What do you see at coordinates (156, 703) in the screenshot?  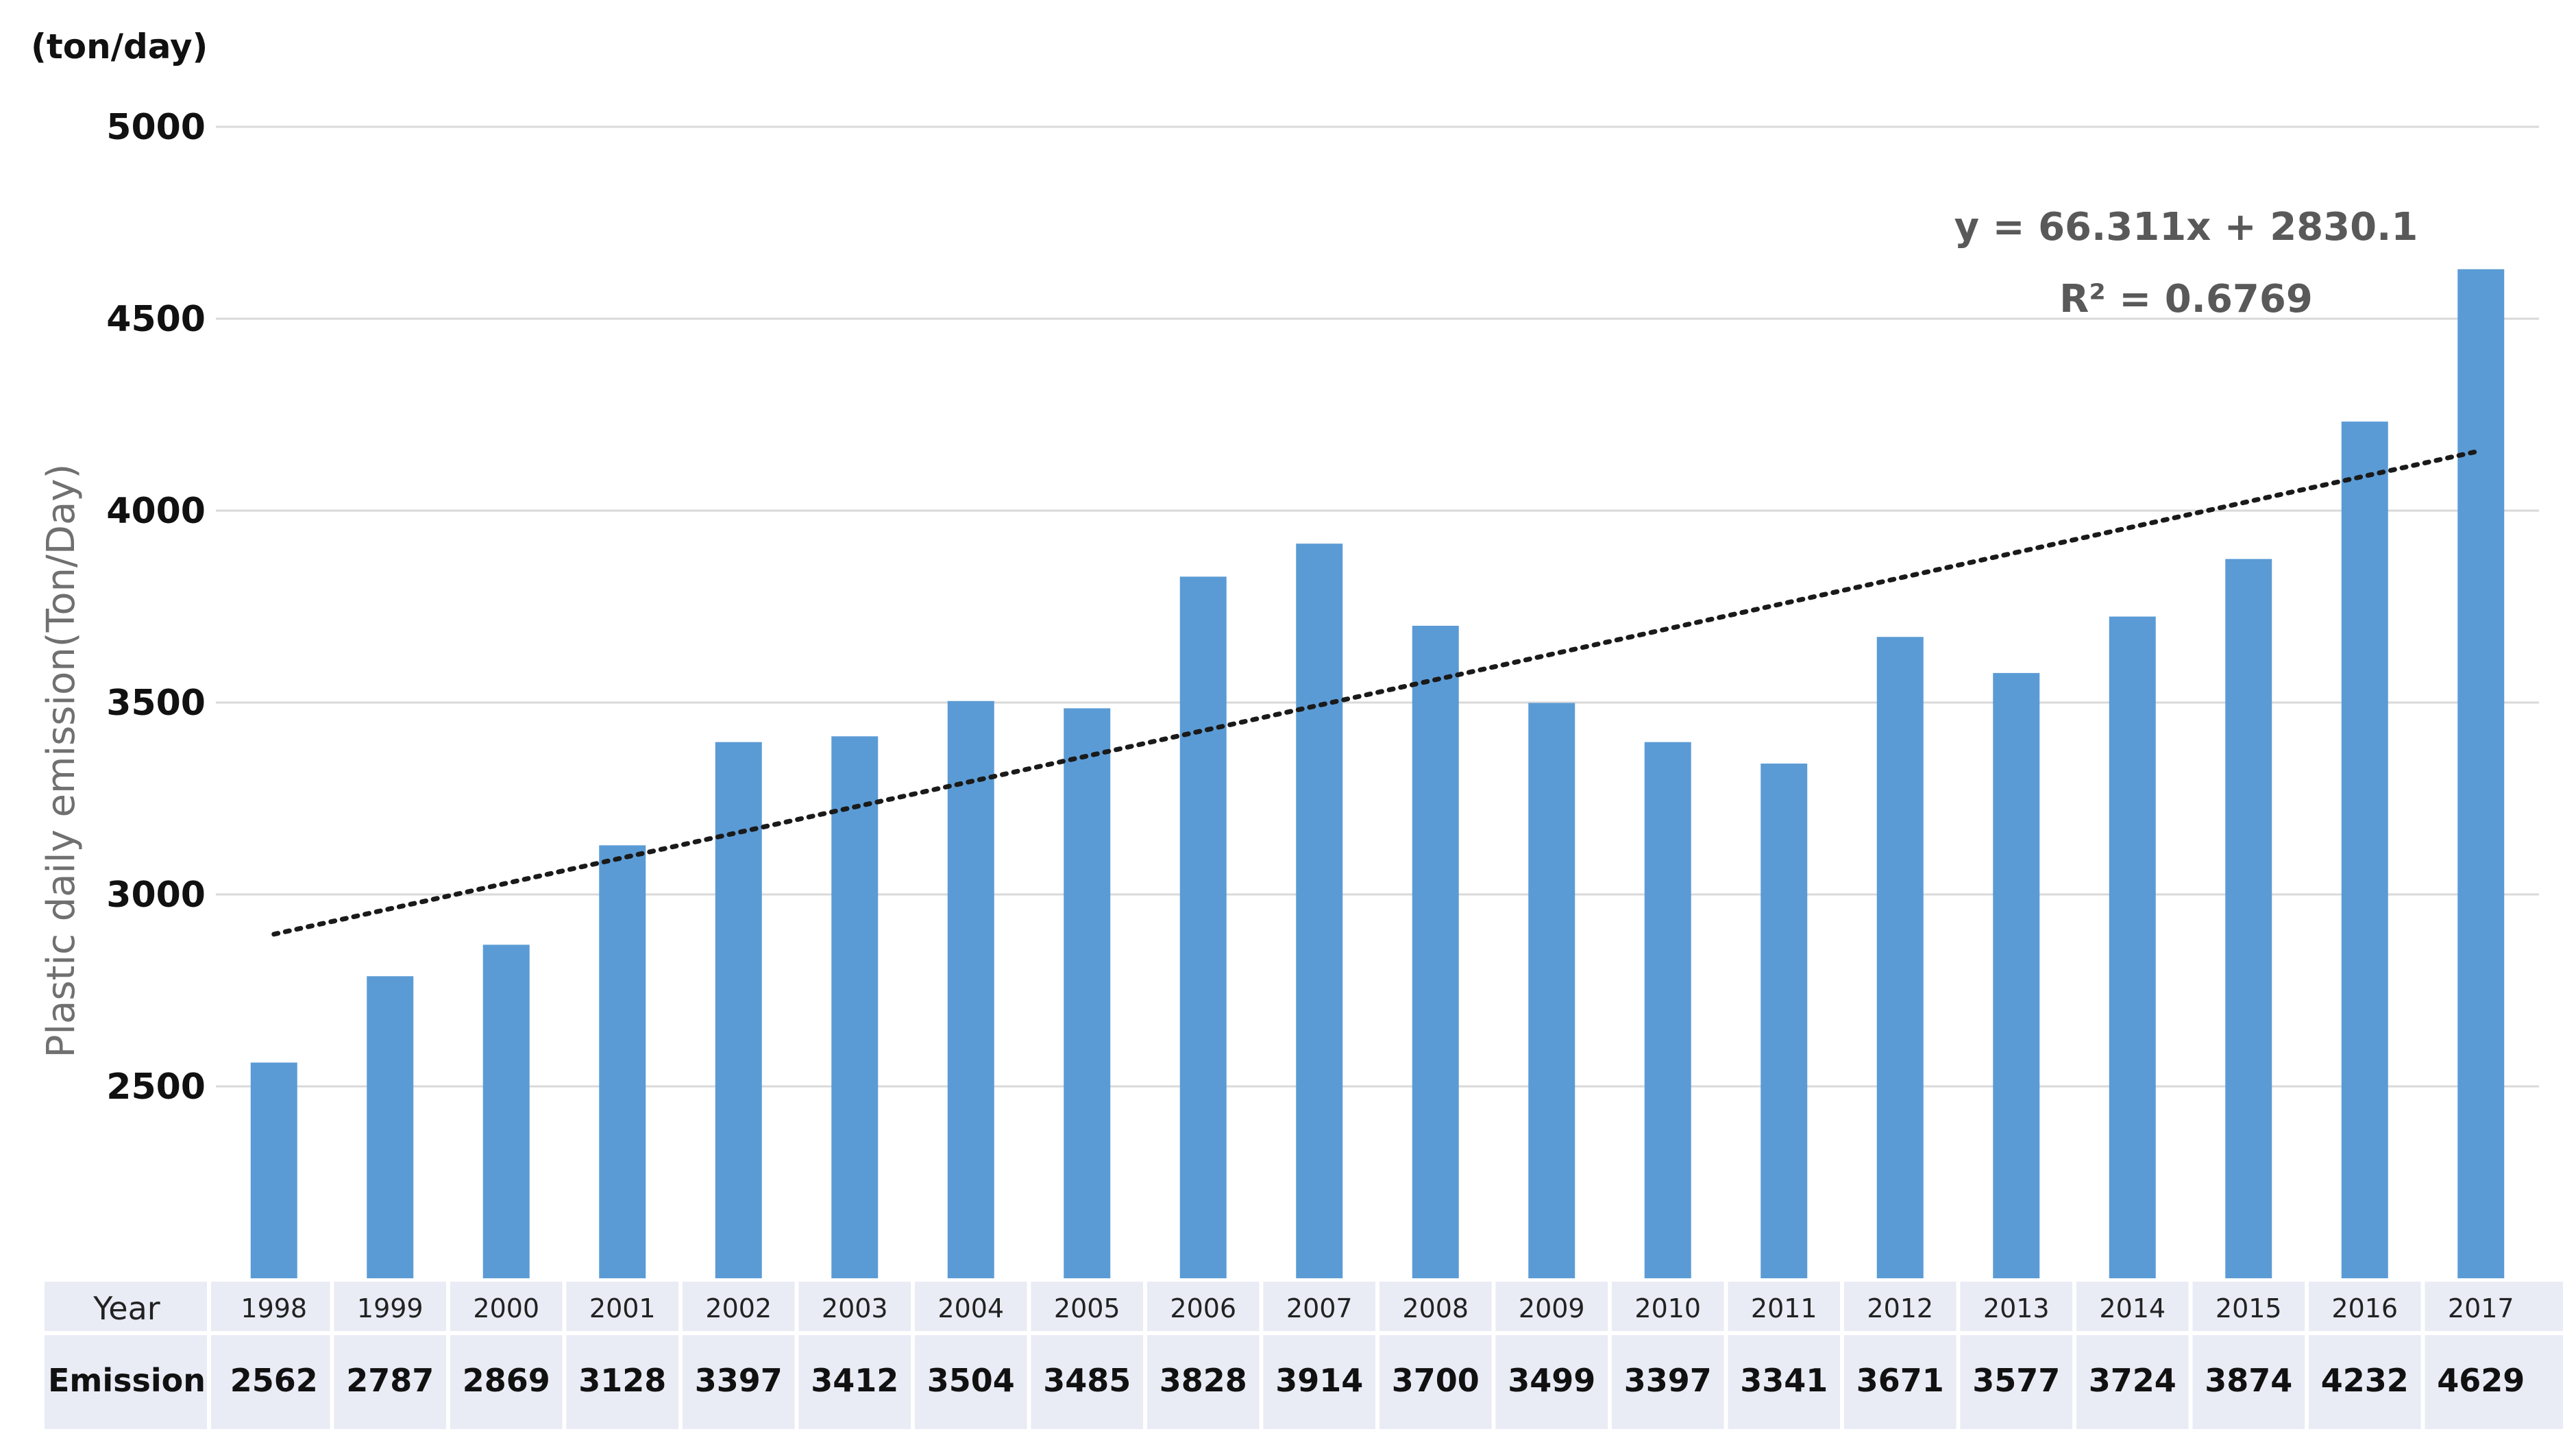 I see `y-tick-label-3500: 3500` at bounding box center [156, 703].